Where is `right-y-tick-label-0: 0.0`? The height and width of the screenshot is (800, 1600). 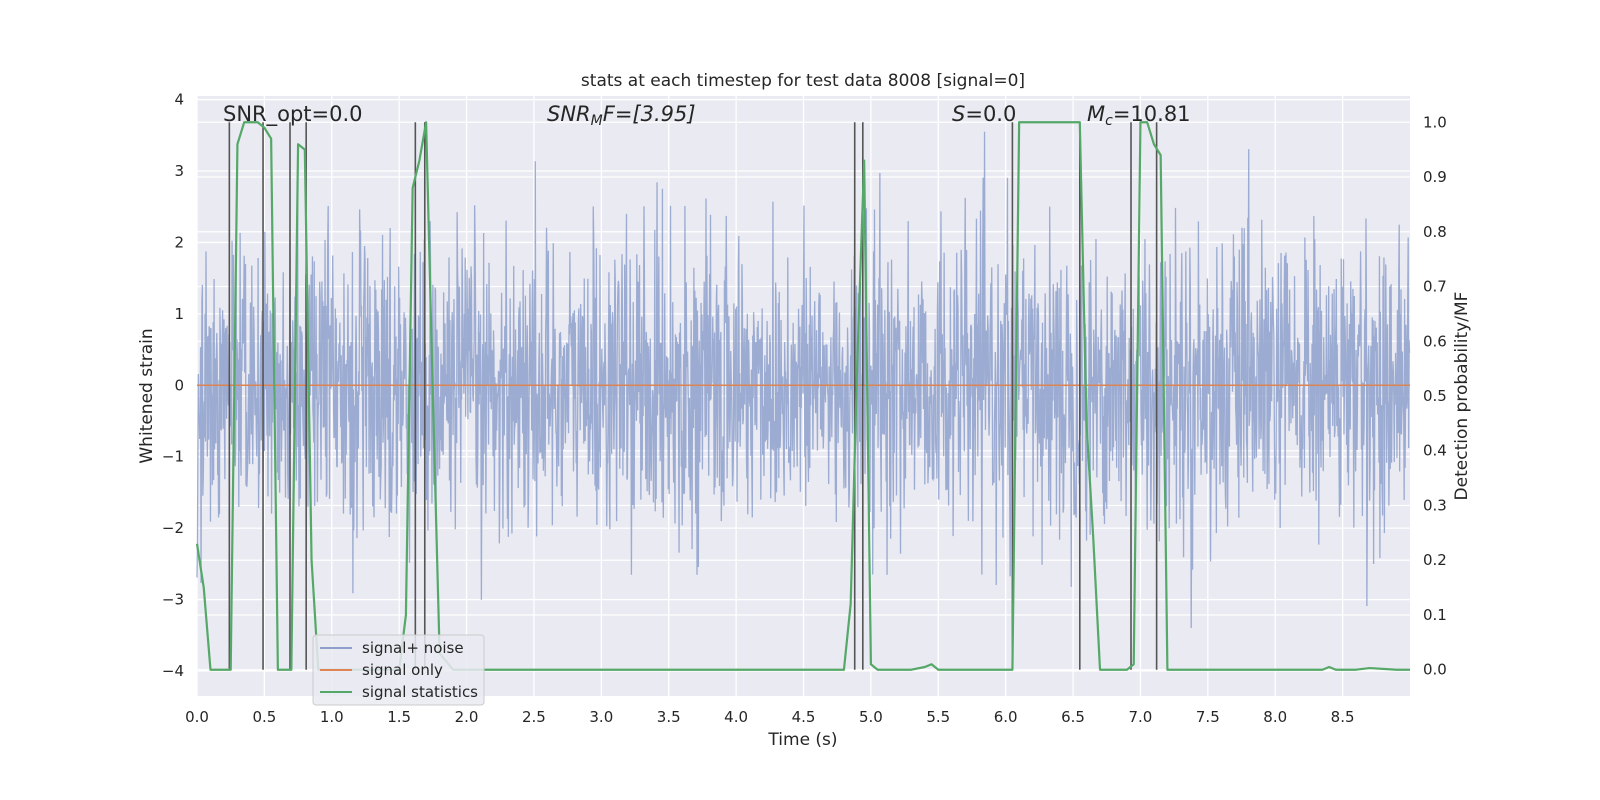
right-y-tick-label-0: 0.0 is located at coordinates (1435, 670).